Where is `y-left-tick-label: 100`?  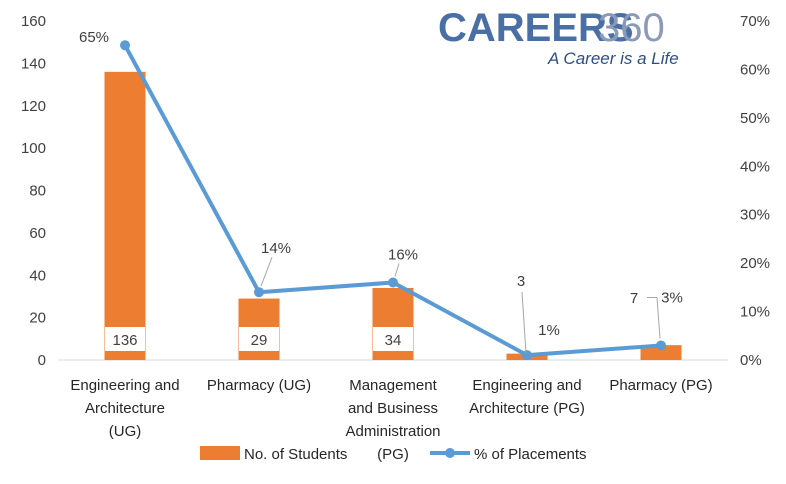
y-left-tick-label: 100 is located at coordinates (33, 148).